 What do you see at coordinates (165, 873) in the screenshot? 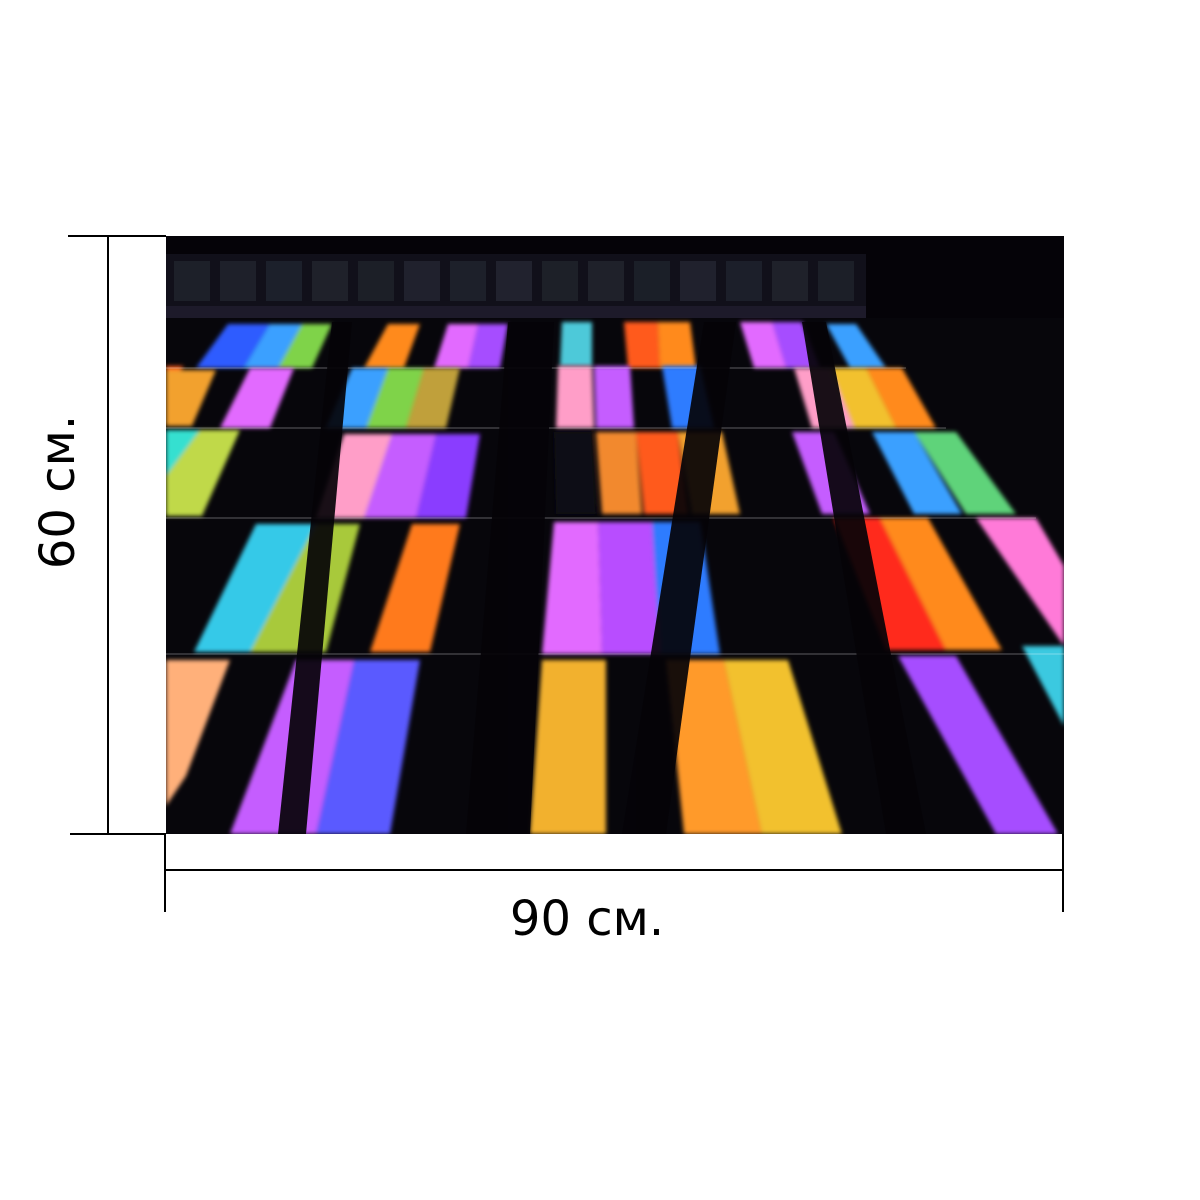
I see `width-dimension-left-tick` at bounding box center [165, 873].